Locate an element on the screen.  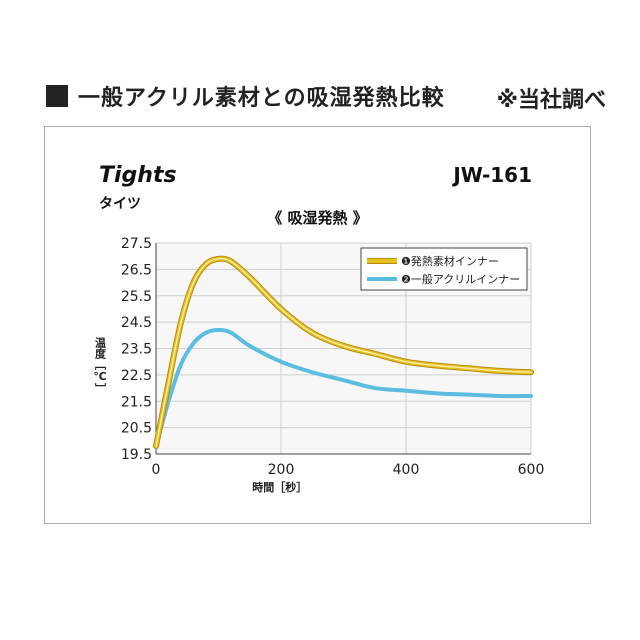
x-axis-label: 時間［秒］ is located at coordinates (279, 487).